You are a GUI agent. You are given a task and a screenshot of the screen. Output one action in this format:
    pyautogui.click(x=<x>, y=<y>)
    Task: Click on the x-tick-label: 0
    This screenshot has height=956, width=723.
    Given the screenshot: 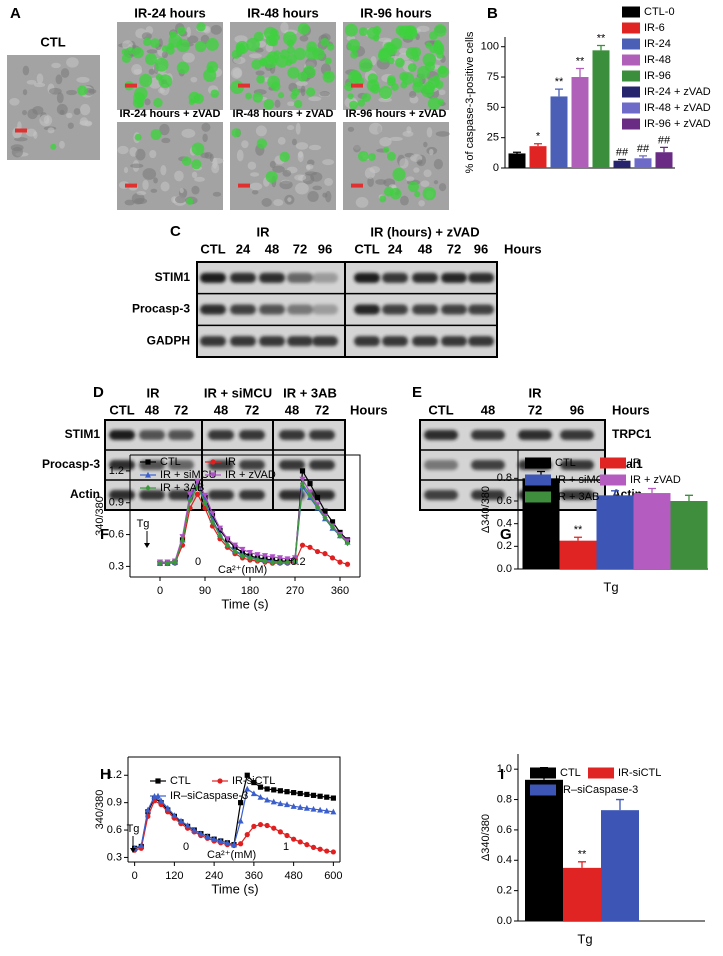 What is the action you would take?
    pyautogui.click(x=135, y=876)
    